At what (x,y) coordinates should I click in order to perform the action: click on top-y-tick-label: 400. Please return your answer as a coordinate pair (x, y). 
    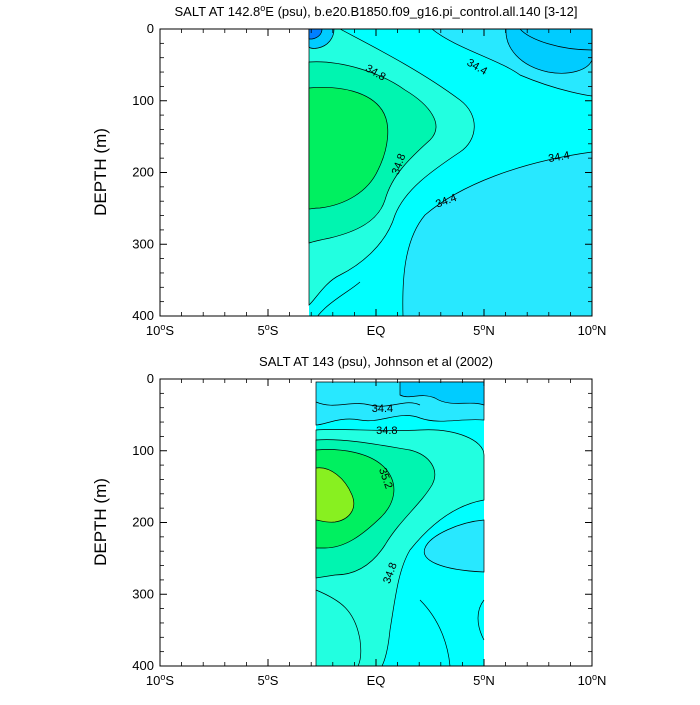
    Looking at the image, I should click on (143, 315).